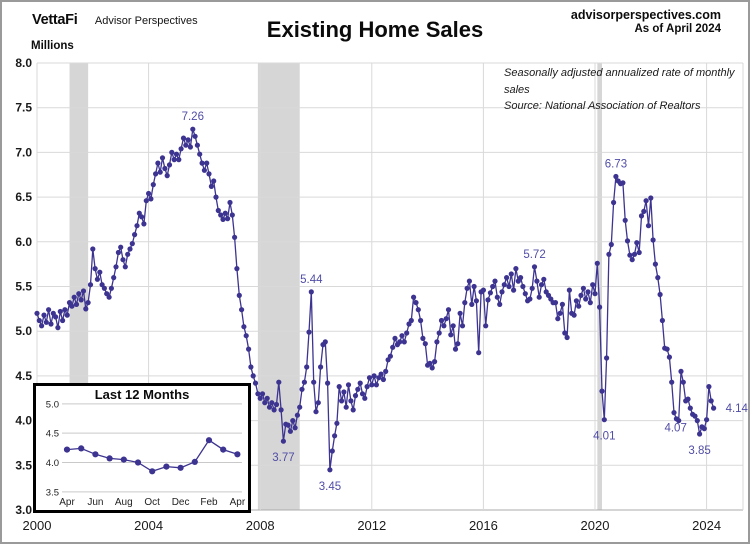  What do you see at coordinates (23, 108) in the screenshot?
I see `svg-text: 7.5` at bounding box center [23, 108].